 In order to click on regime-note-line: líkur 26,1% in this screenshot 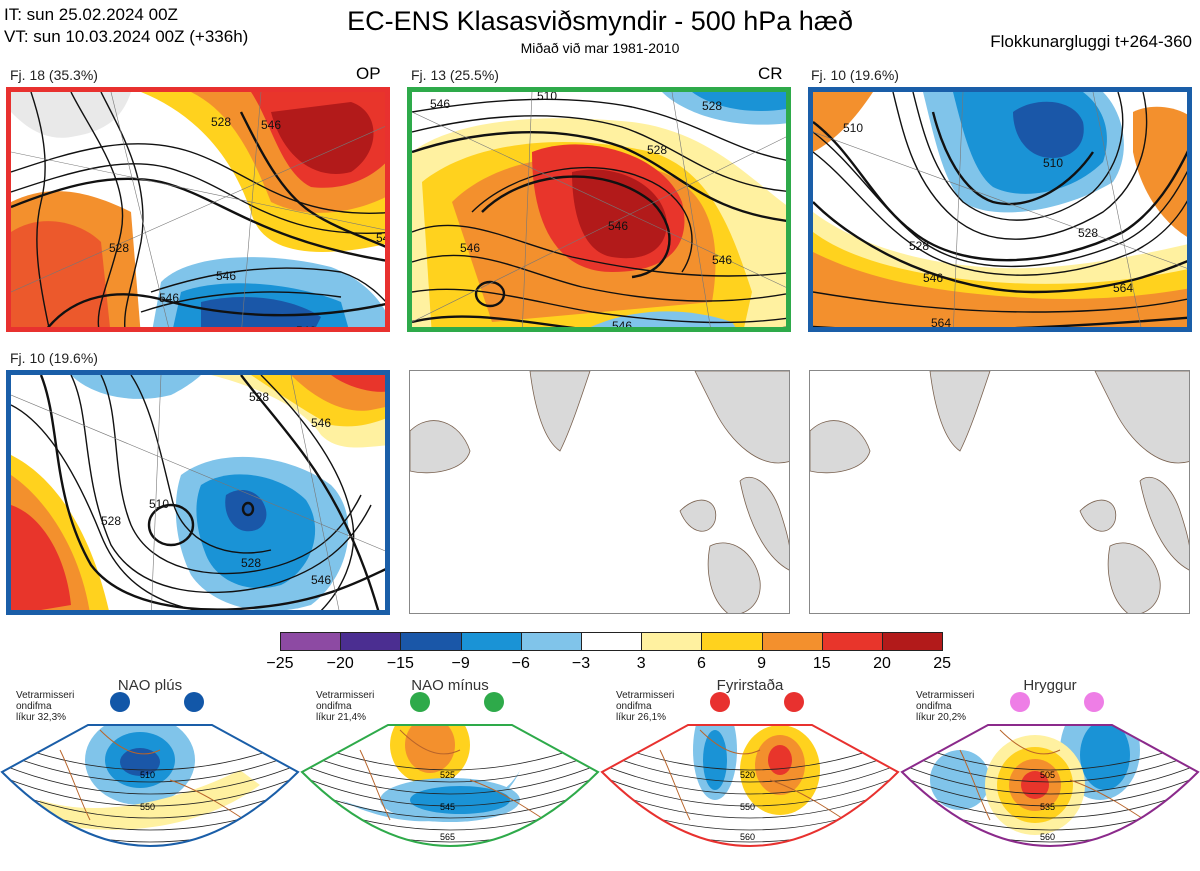, I will do `click(641, 717)`.